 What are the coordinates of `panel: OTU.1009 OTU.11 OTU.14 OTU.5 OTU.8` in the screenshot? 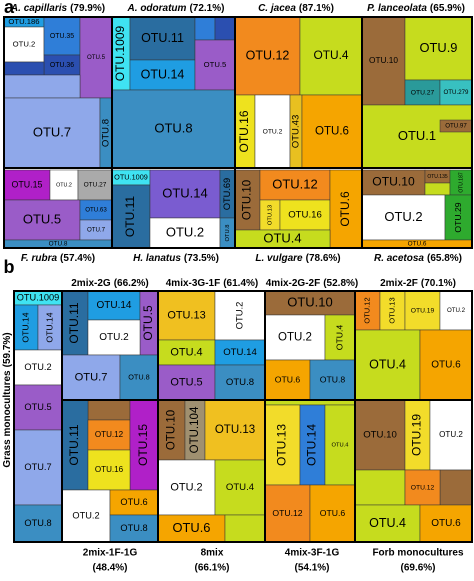 It's located at (173, 92).